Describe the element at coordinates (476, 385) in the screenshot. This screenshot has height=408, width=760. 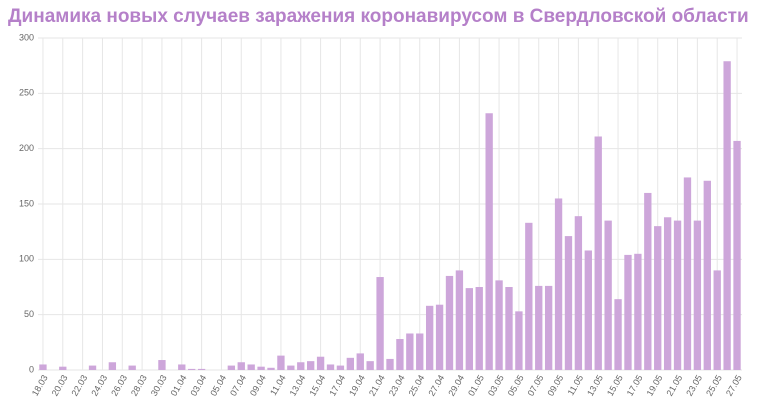
I see `x-tick-label: 01.05` at that location.